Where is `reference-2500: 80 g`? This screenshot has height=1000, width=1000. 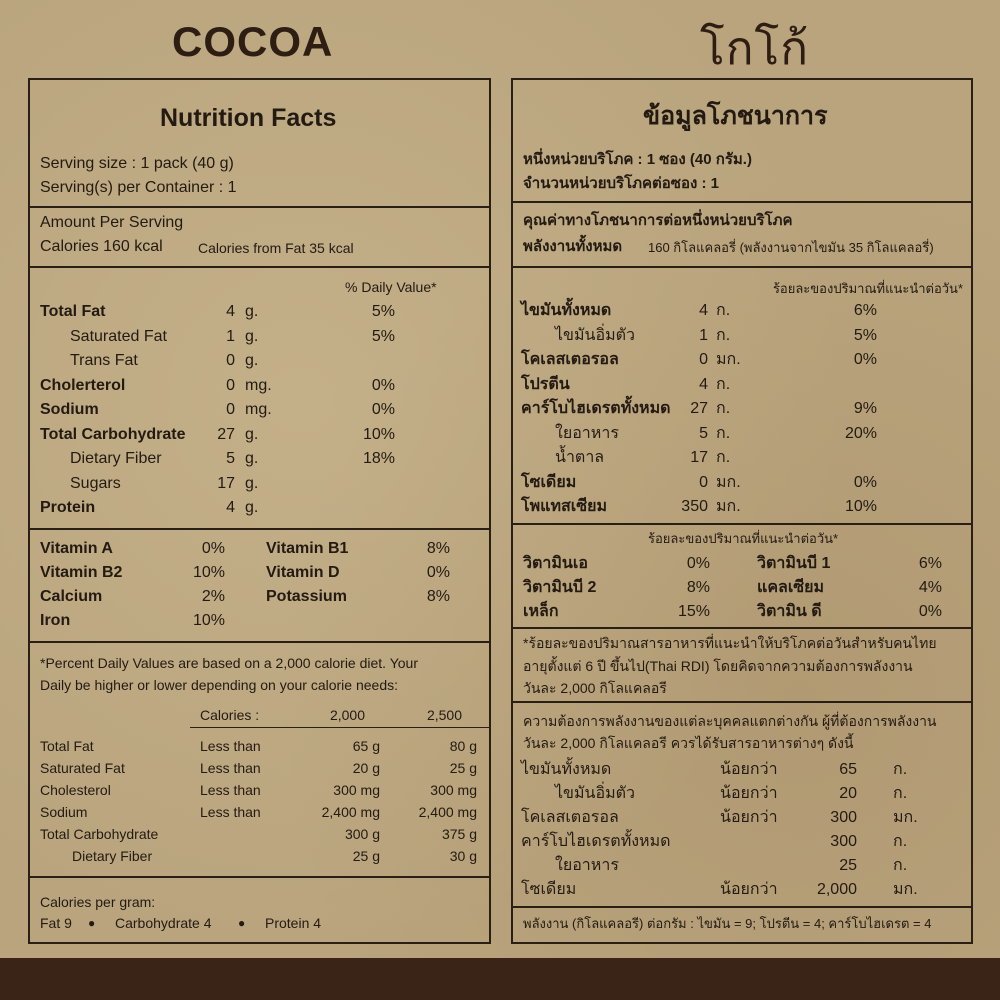
reference-2500: 80 g is located at coordinates (463, 746).